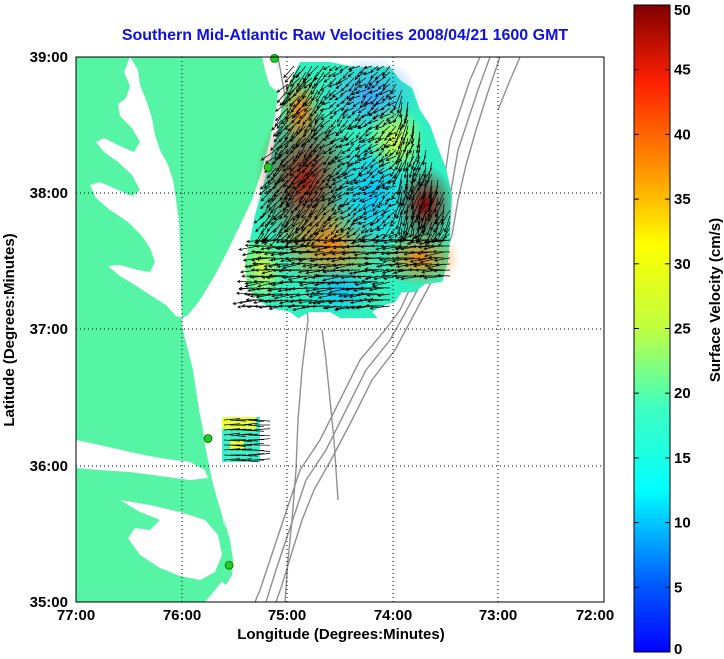  I want to click on y-tick-label: 35:00, so click(49, 602).